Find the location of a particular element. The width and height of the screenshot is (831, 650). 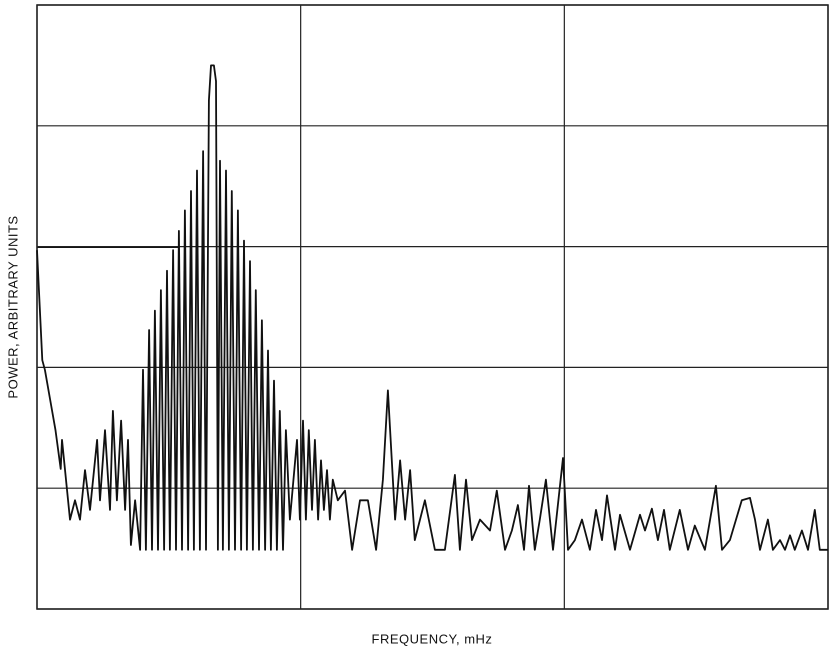

y-axis-label: POWER, ARBITRARY UNITS is located at coordinates (12, 306).